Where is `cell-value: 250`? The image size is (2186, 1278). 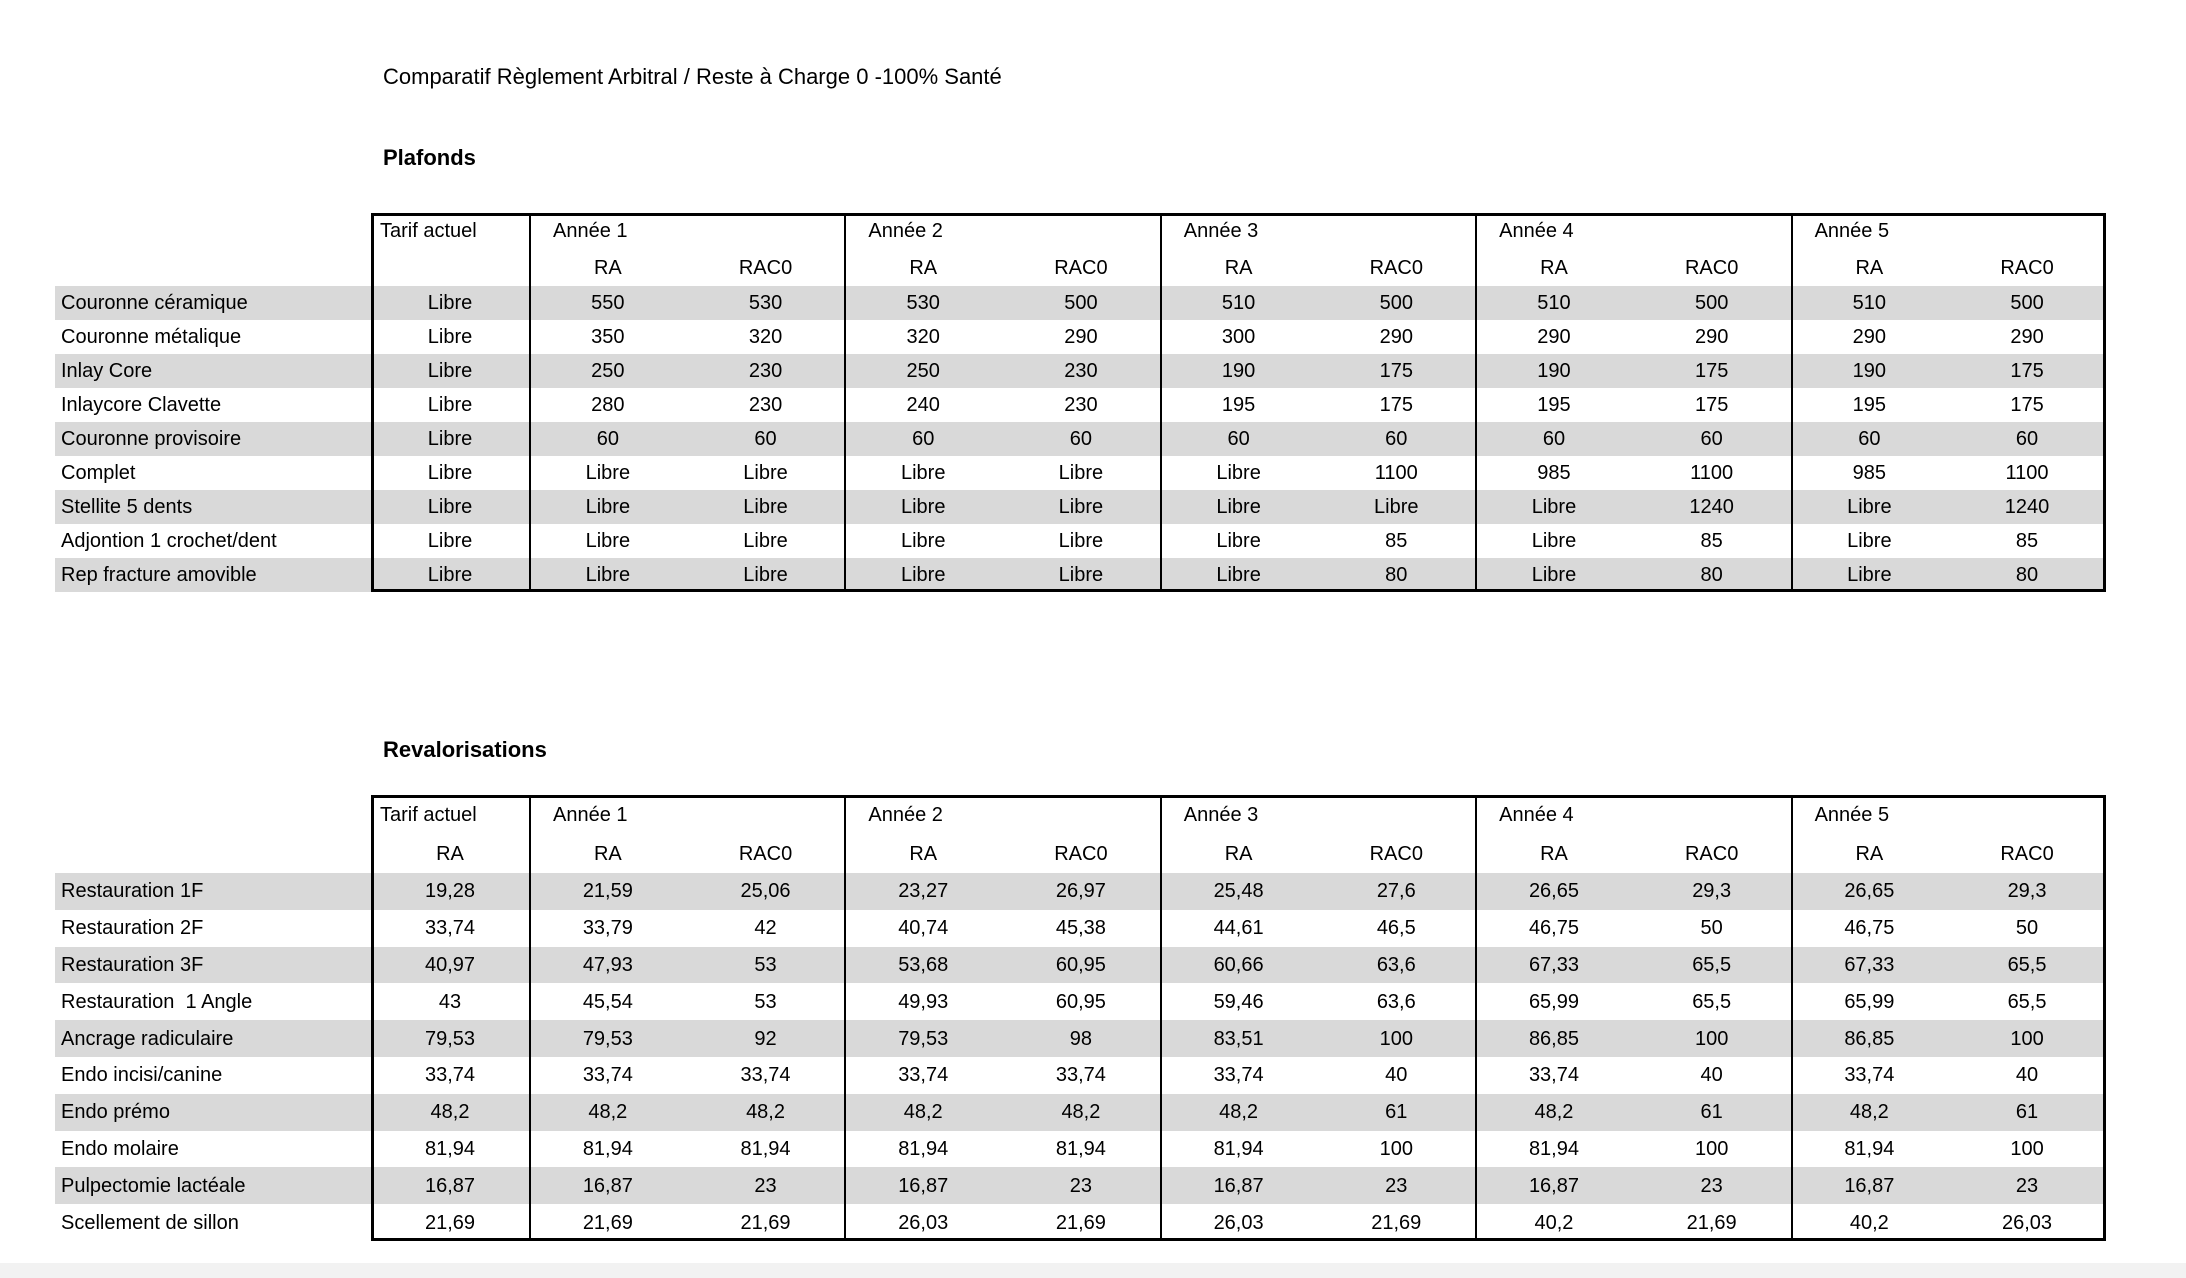 cell-value: 250 is located at coordinates (923, 371).